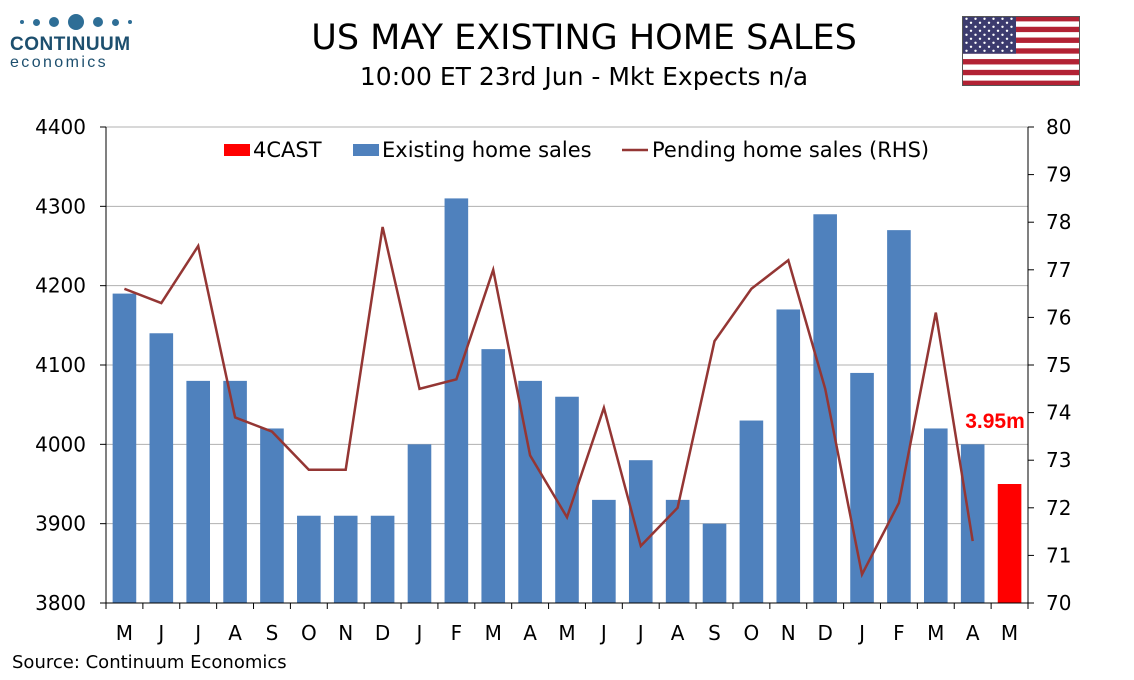 This screenshot has height=680, width=1134. I want to click on chart-title: US MAY EXISTING HOME SALES, so click(584, 38).